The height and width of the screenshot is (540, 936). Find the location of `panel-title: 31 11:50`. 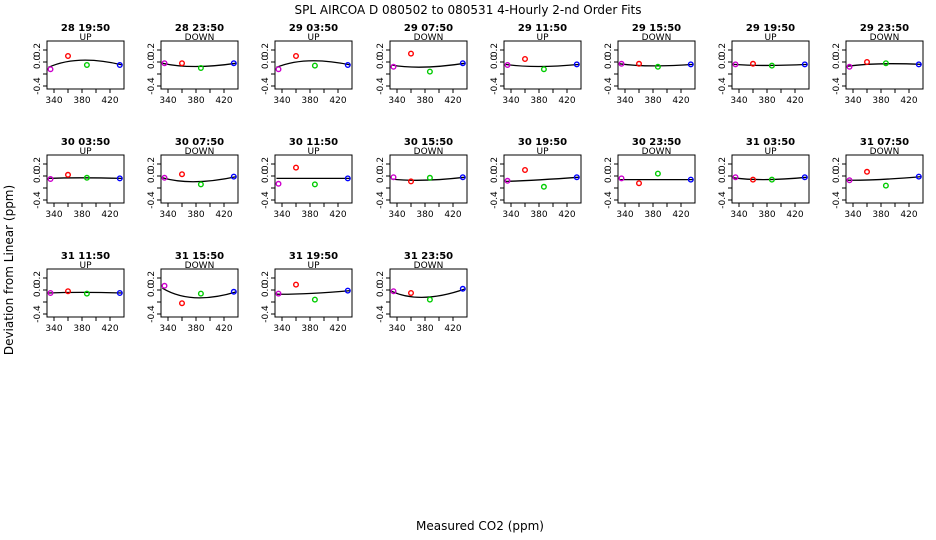

panel-title: 31 11:50 is located at coordinates (85, 256).